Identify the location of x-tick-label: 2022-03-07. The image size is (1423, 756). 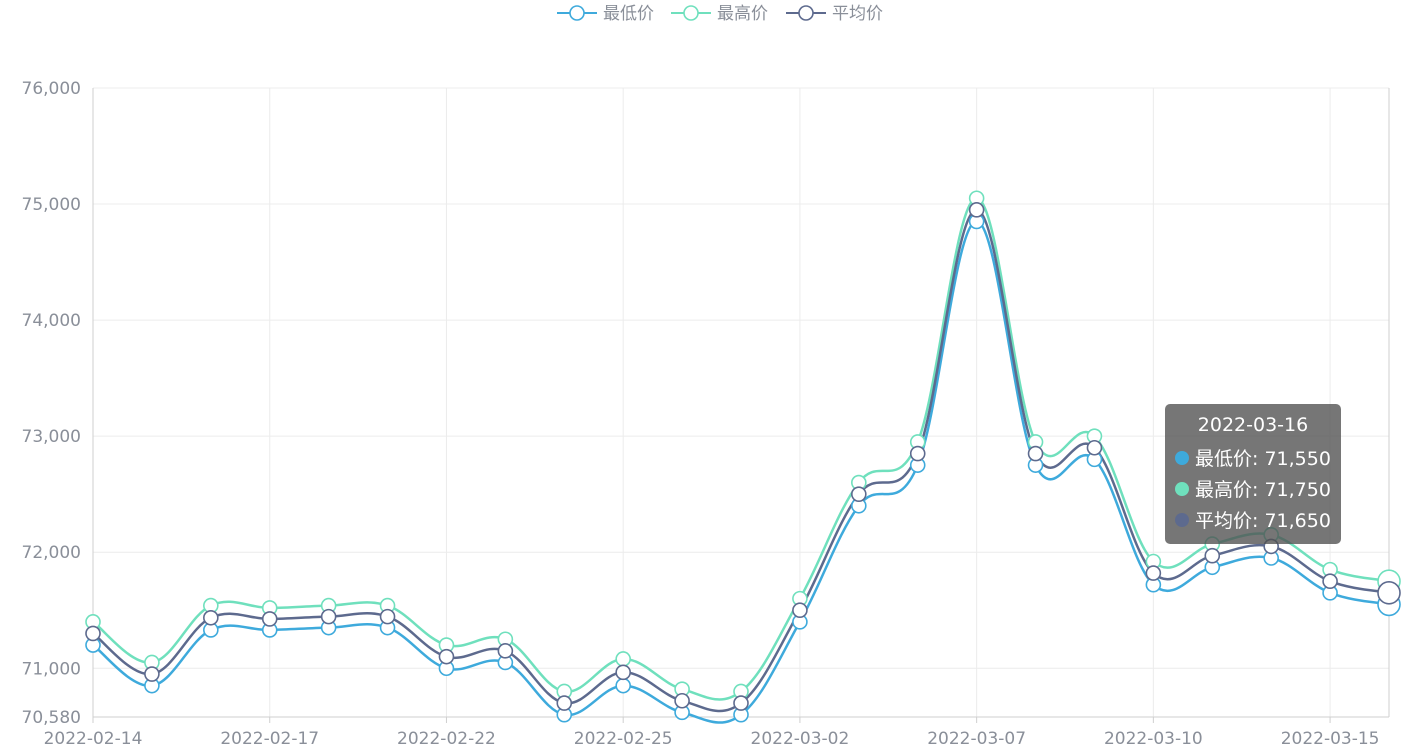
(976, 739).